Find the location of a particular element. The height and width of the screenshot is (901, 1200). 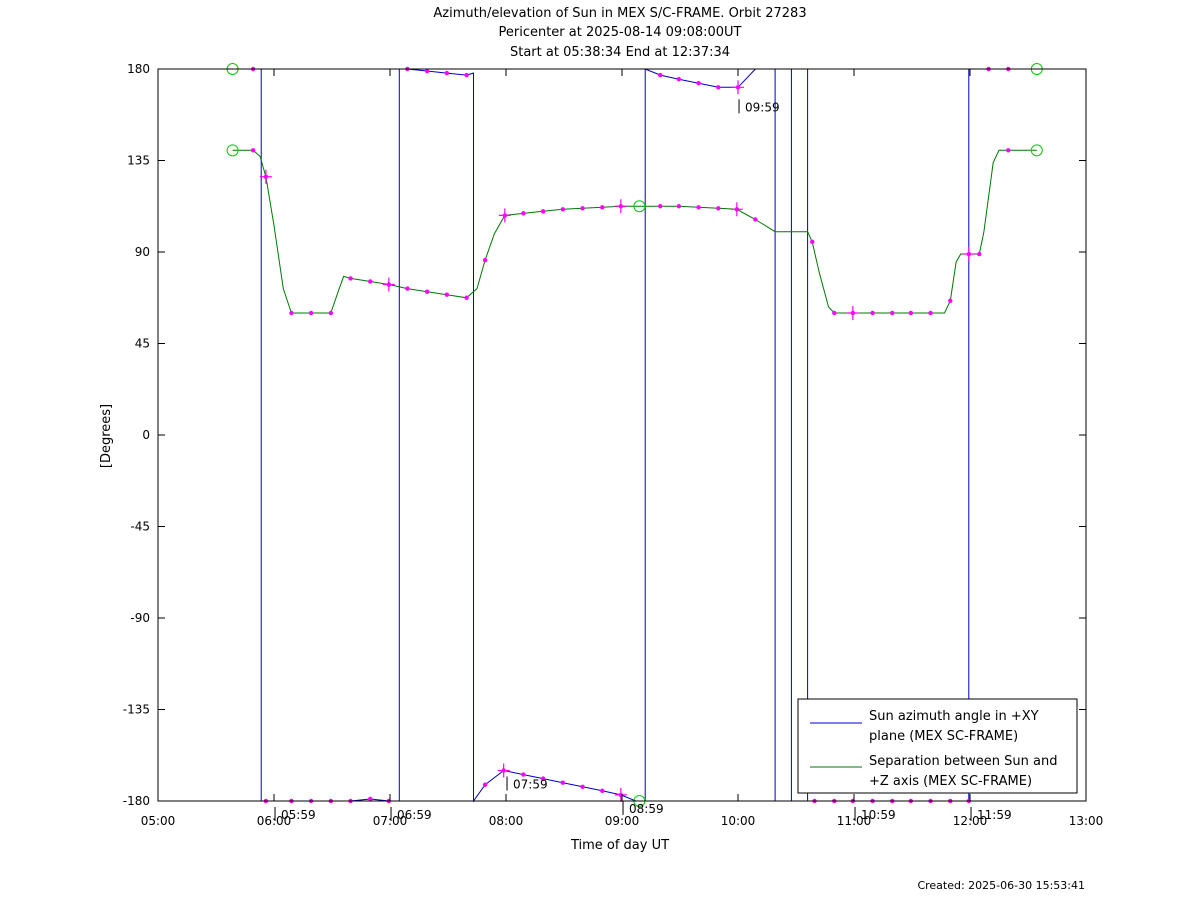

series-line-separation is located at coordinates (634, 231).